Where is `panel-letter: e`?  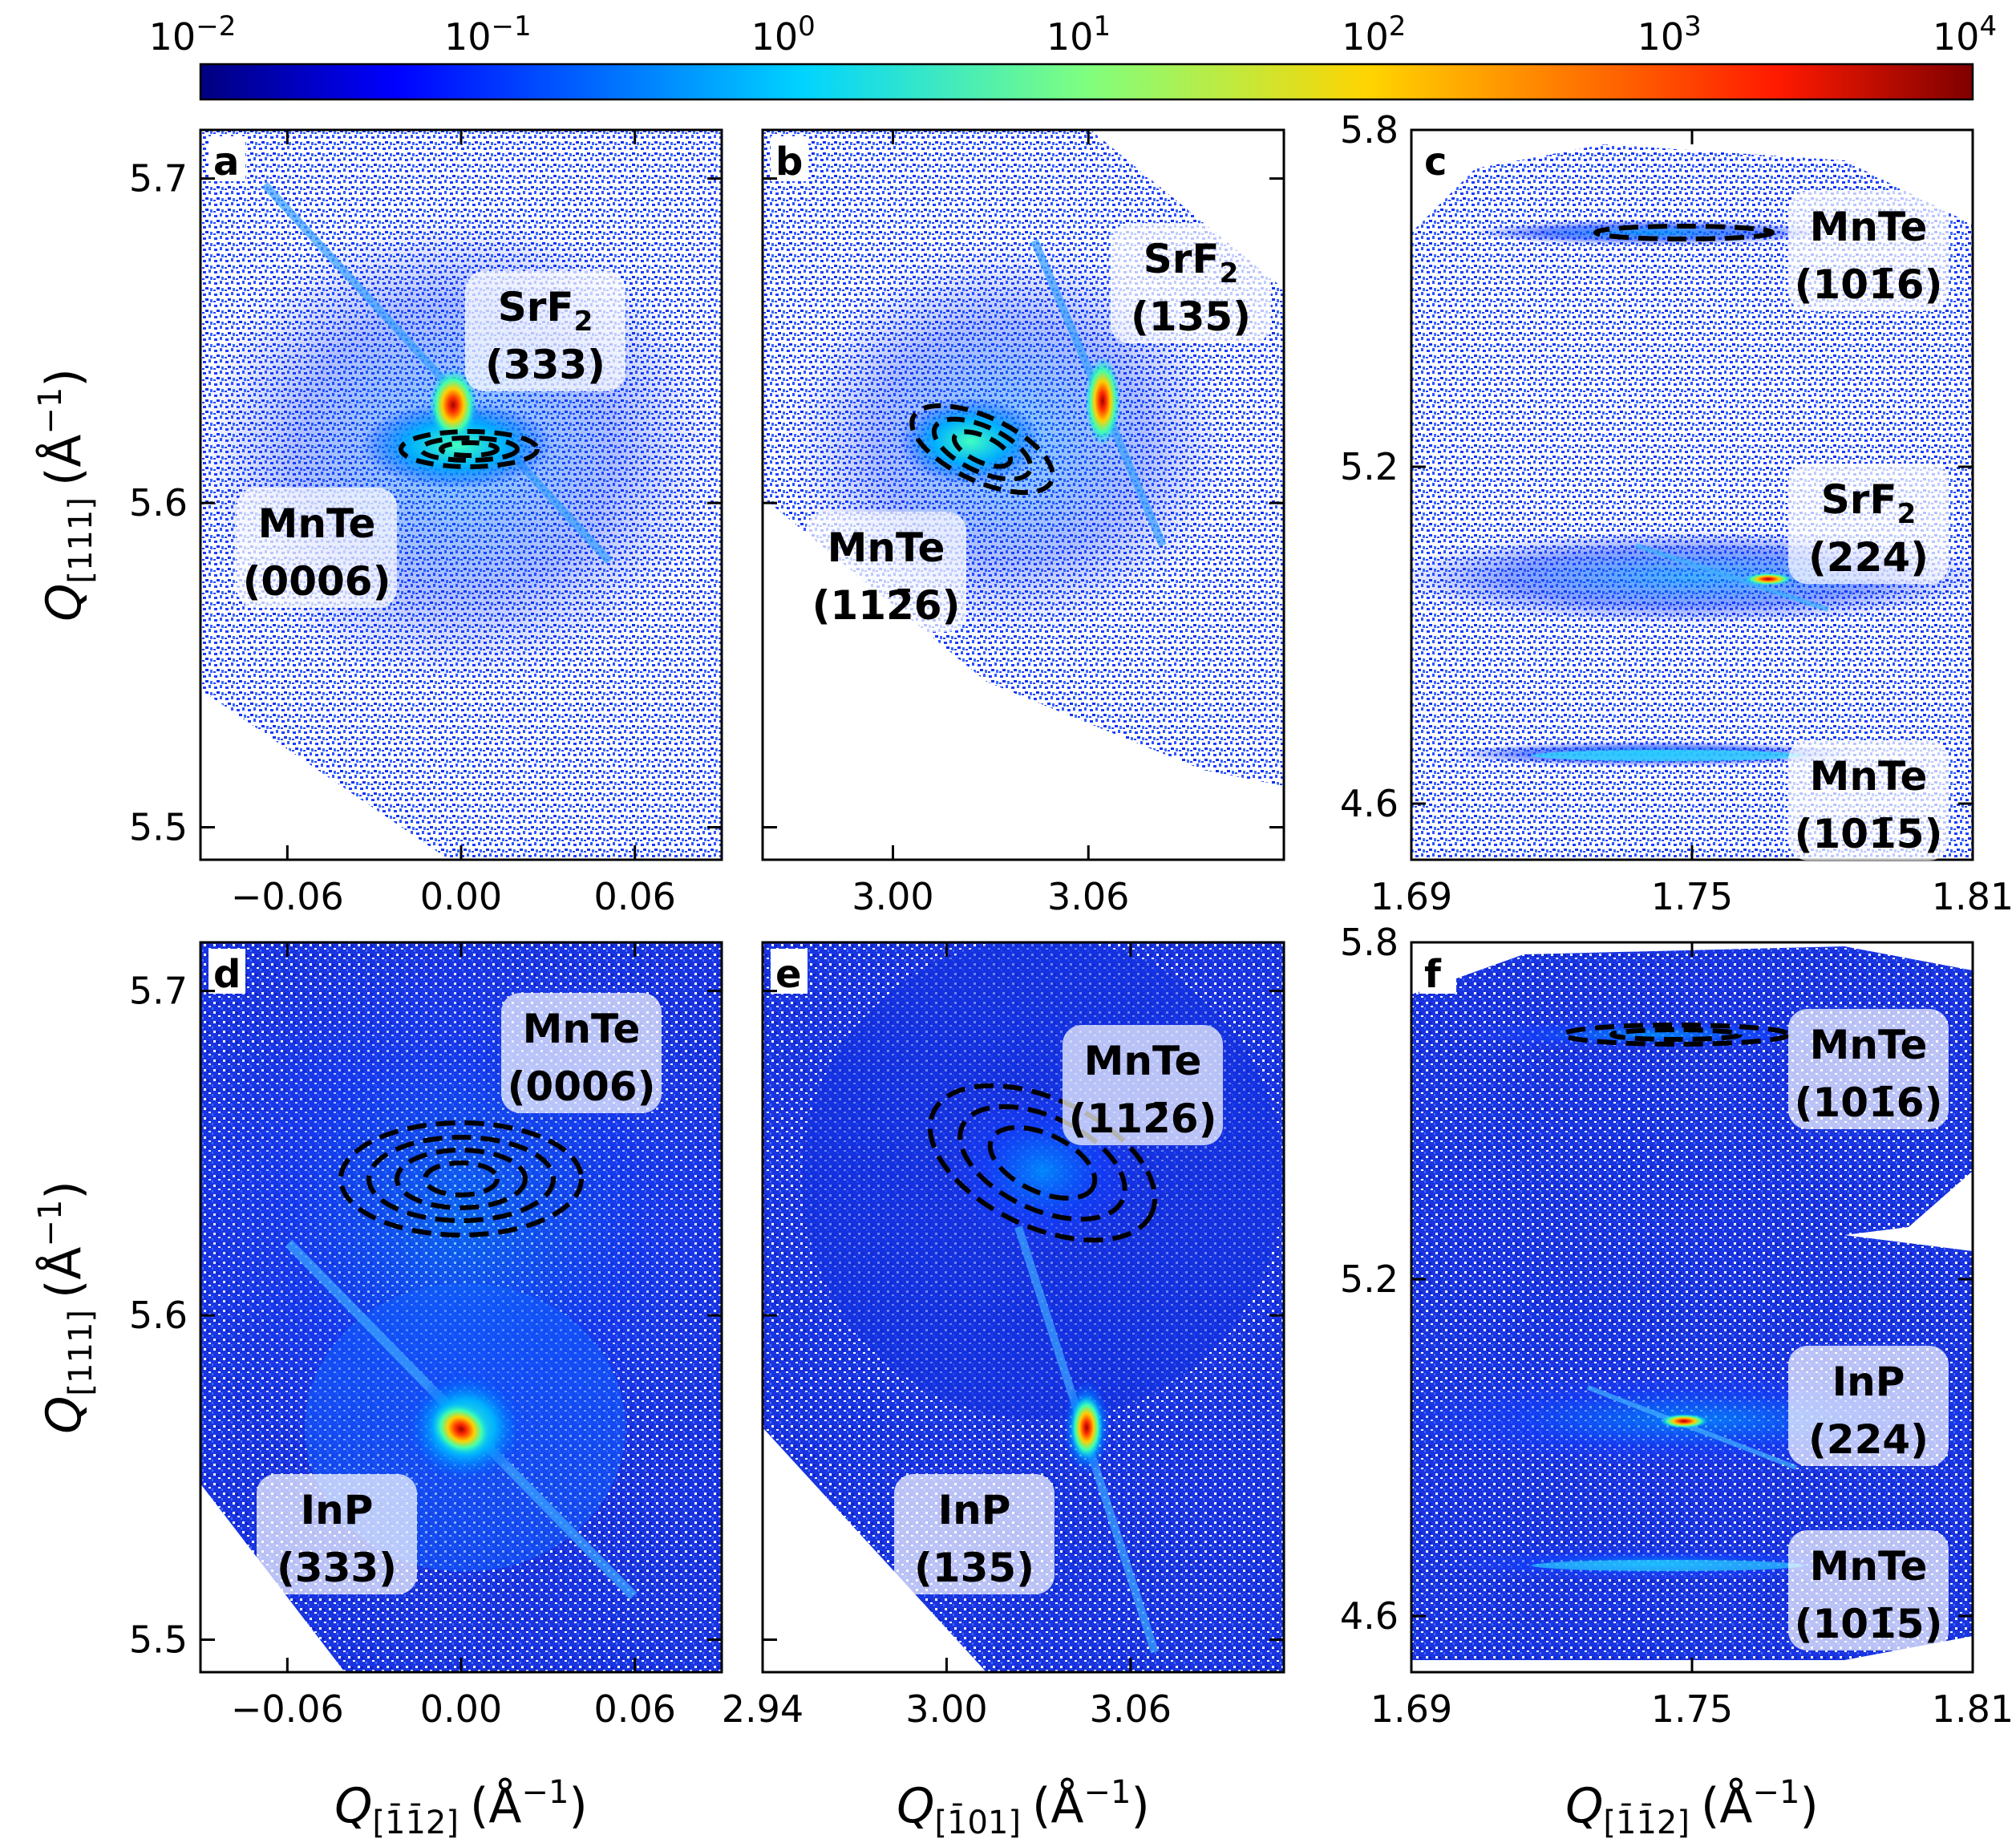
panel-letter: e is located at coordinates (788, 974).